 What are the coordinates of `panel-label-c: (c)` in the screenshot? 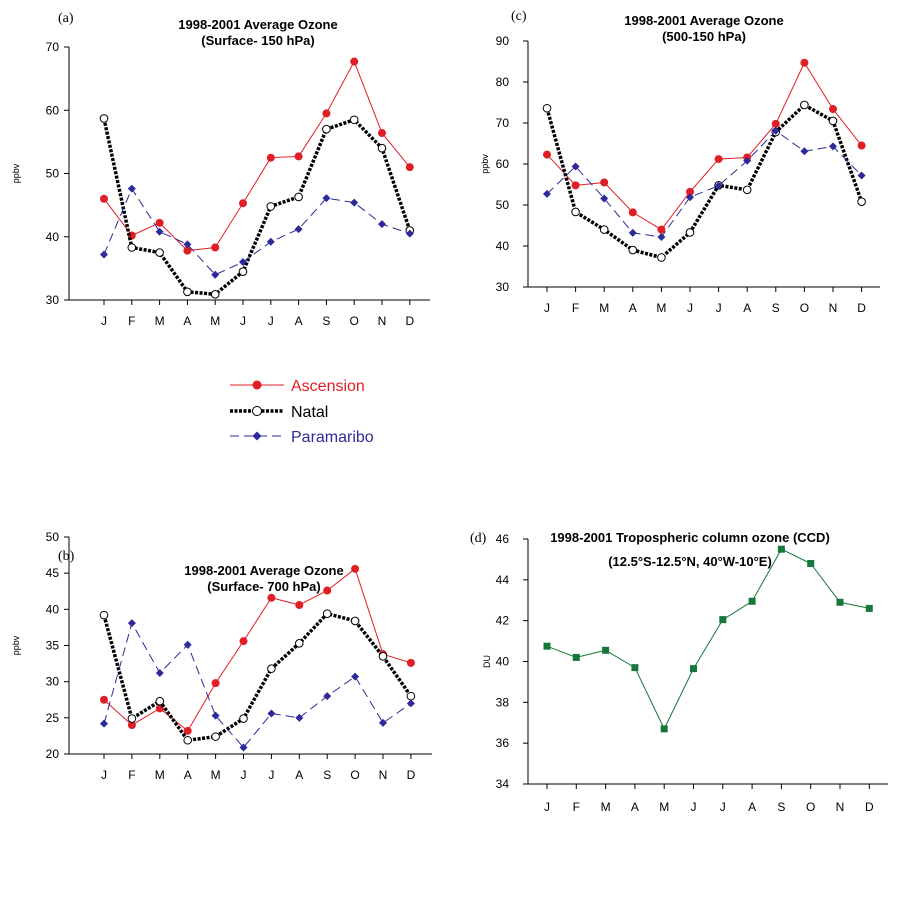 It's located at (519, 16).